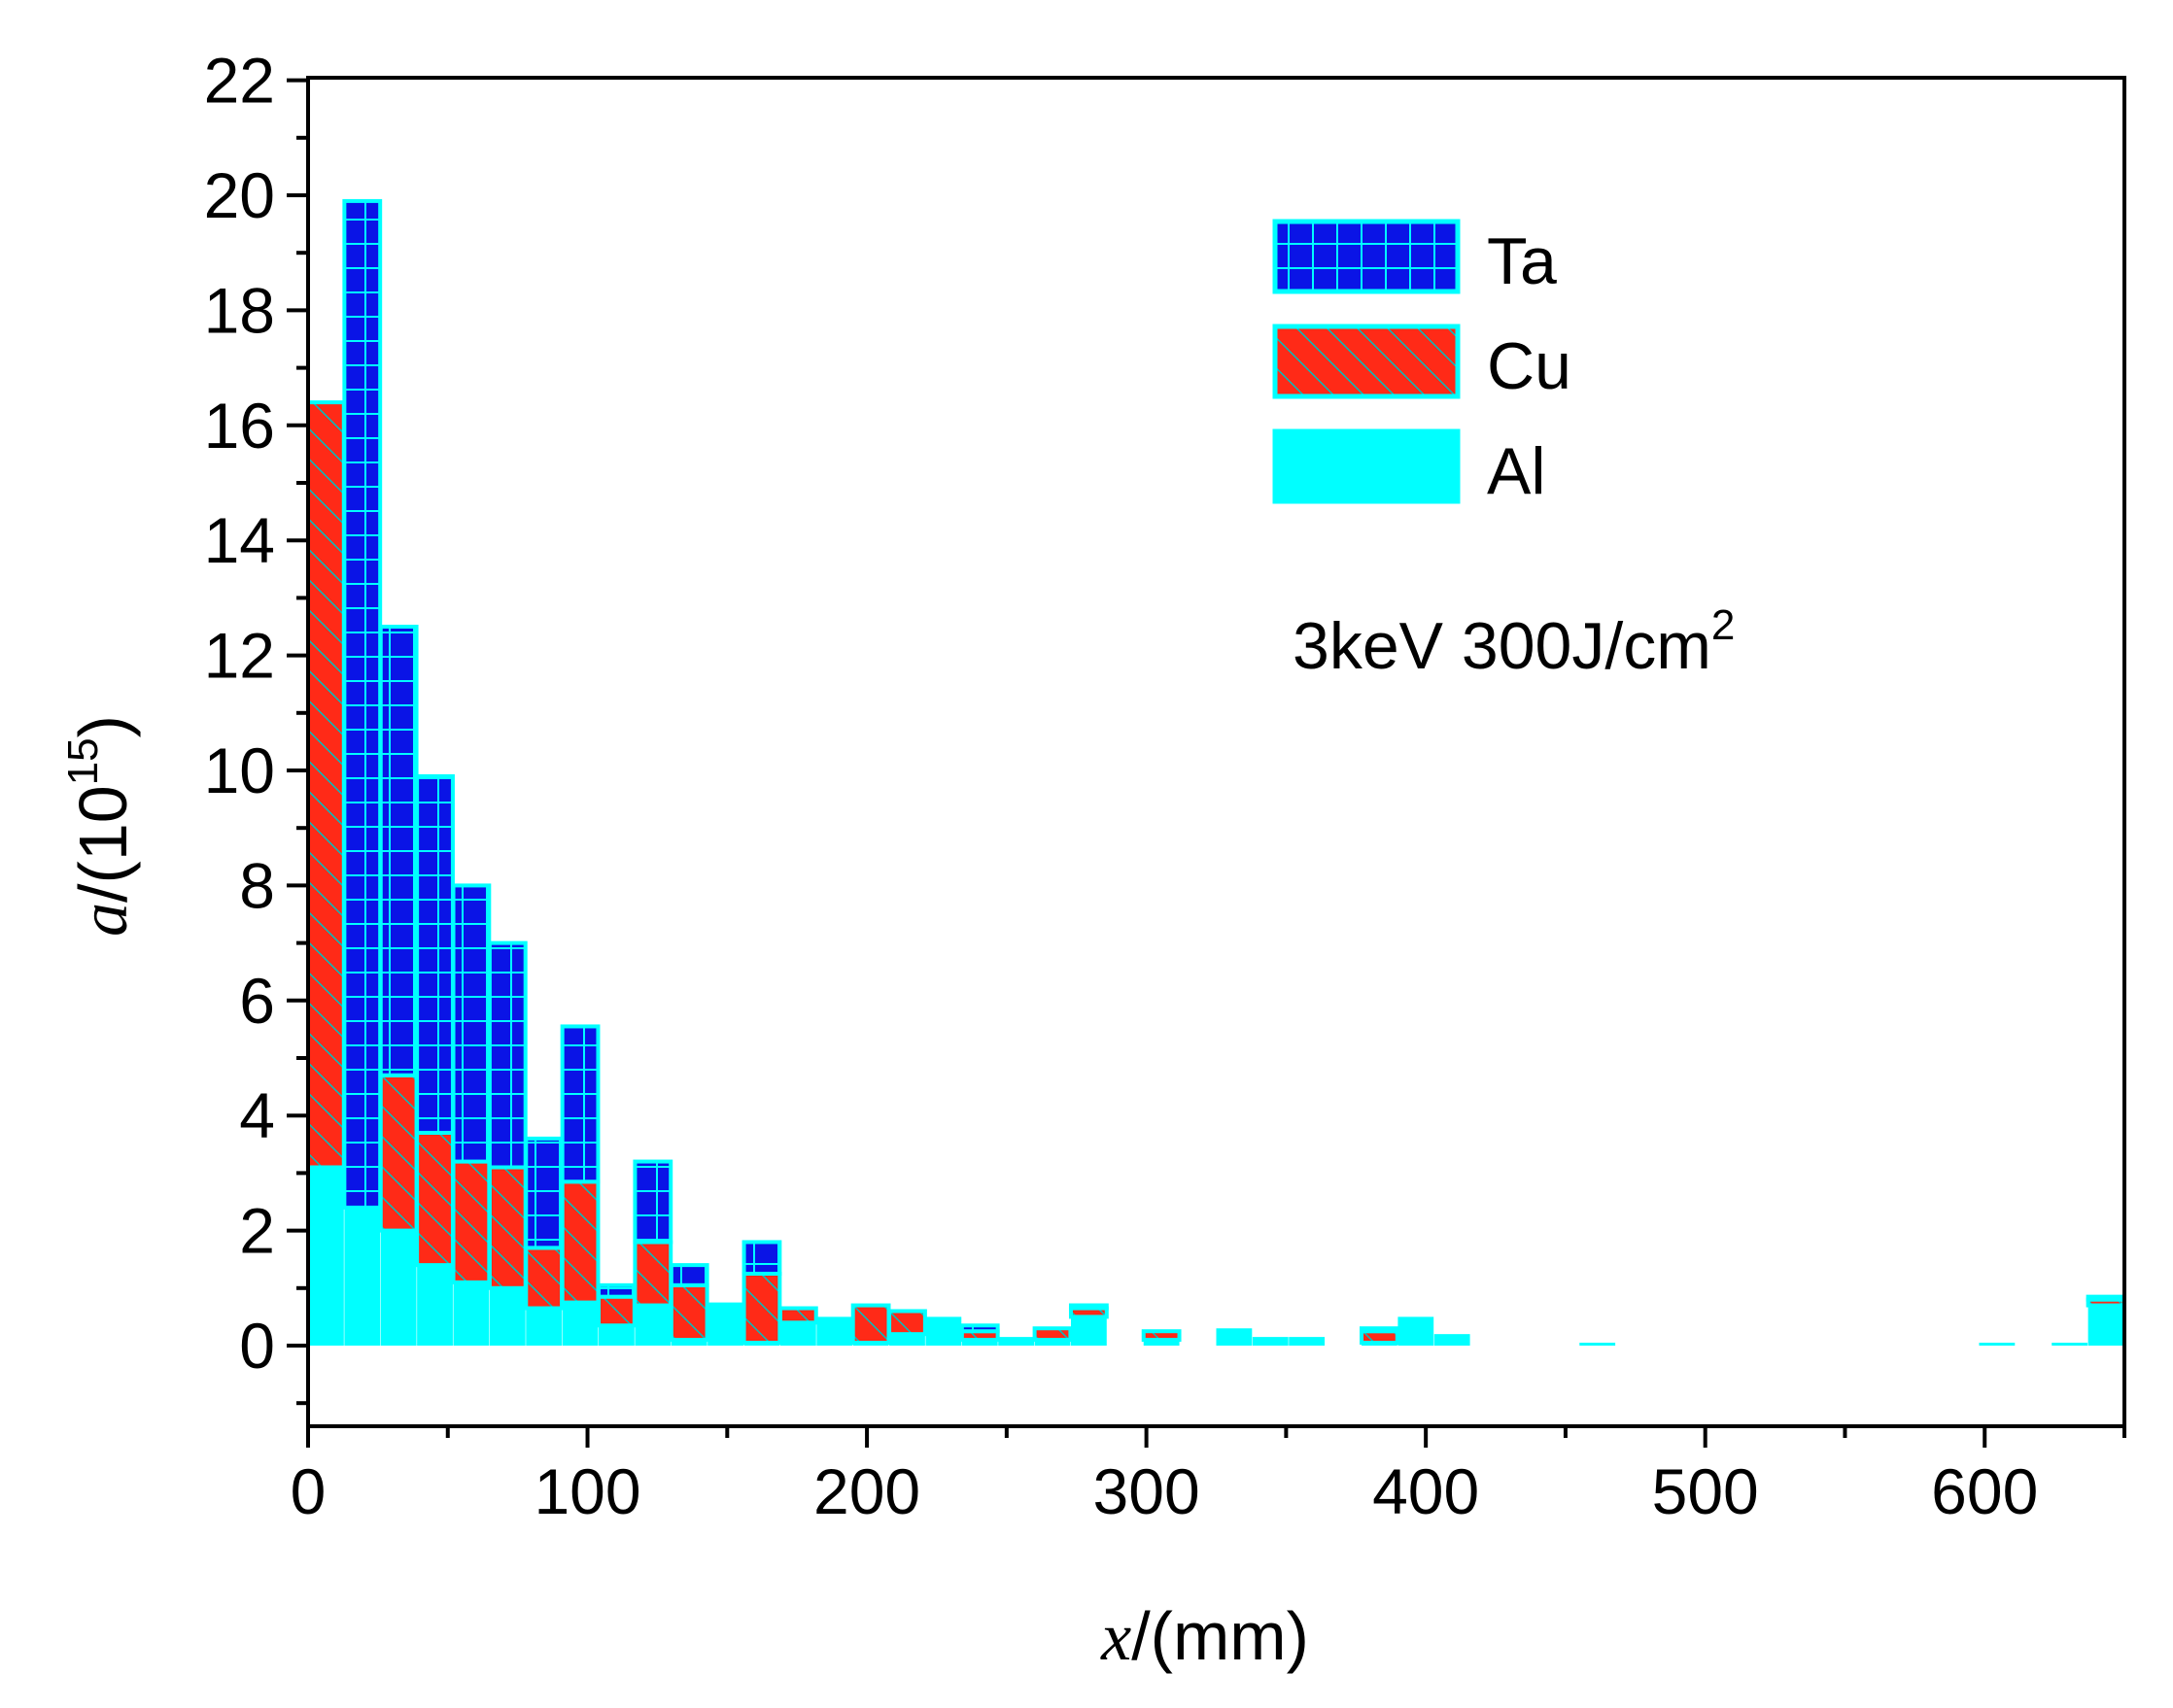 The height and width of the screenshot is (1708, 2173). I want to click on x-axis-label-var: x, so click(1116, 1637).